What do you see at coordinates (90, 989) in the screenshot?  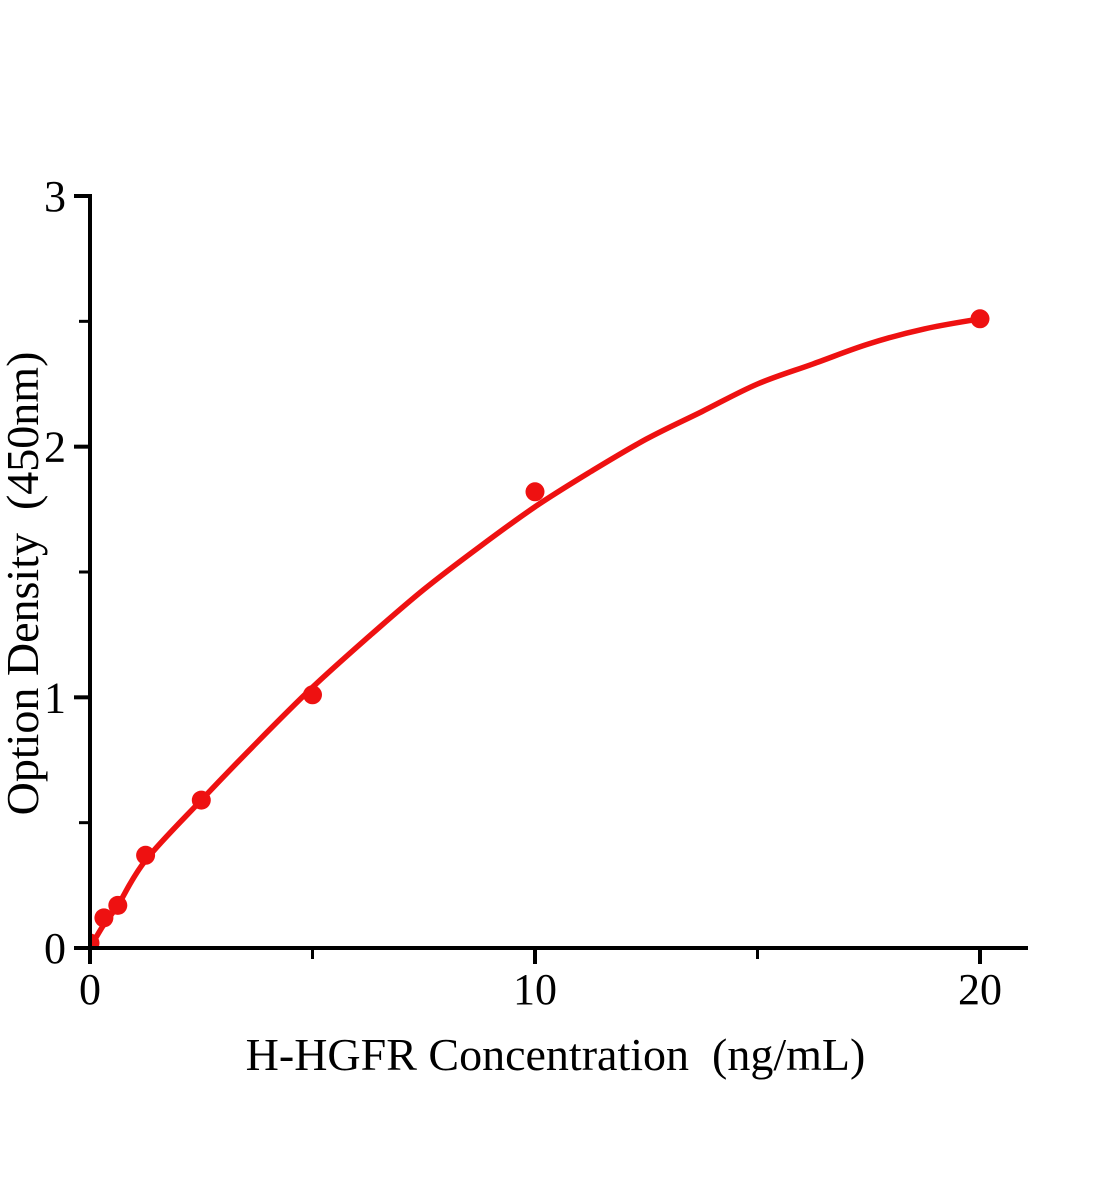 I see `x-tick-label: 0` at bounding box center [90, 989].